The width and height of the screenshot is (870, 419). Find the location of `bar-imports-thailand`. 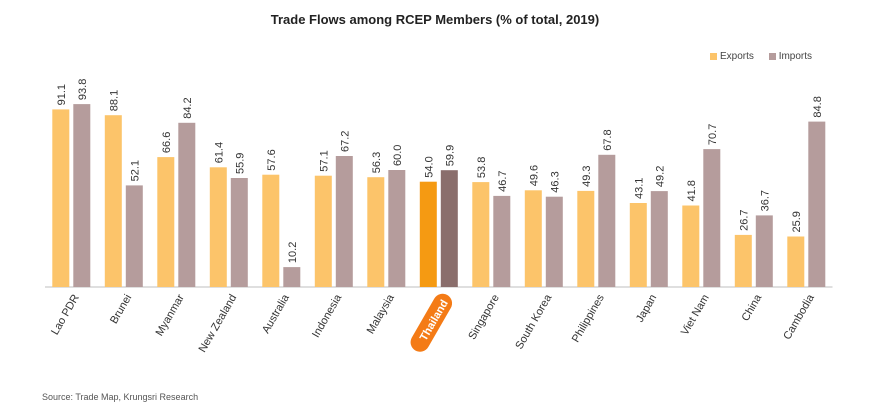

bar-imports-thailand is located at coordinates (449, 228).